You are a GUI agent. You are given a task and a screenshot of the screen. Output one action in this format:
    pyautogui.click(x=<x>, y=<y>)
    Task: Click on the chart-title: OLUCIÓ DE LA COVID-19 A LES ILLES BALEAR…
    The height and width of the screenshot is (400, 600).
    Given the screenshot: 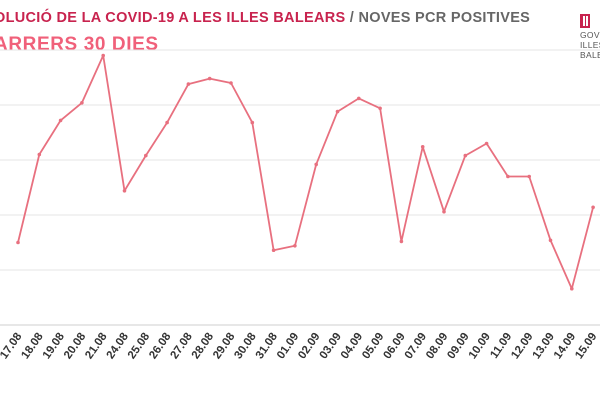 What is the action you would take?
    pyautogui.click(x=265, y=18)
    